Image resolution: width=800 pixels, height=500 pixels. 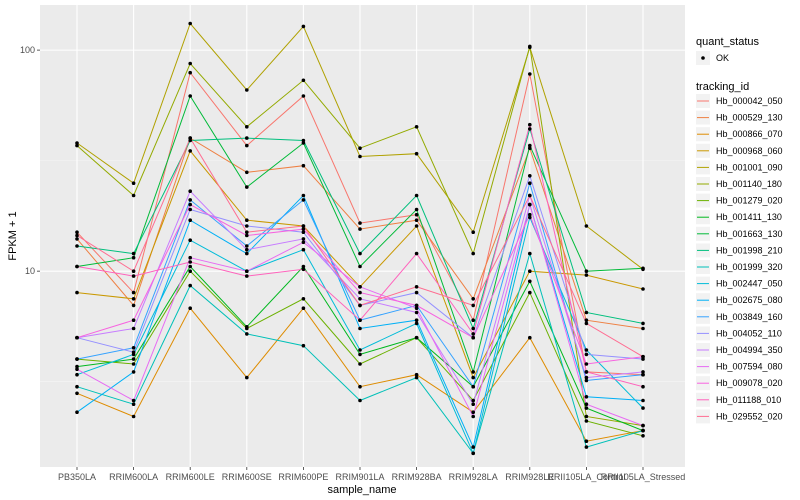 I want to click on legend-series-label: Hb_002675_080, so click(x=749, y=300).